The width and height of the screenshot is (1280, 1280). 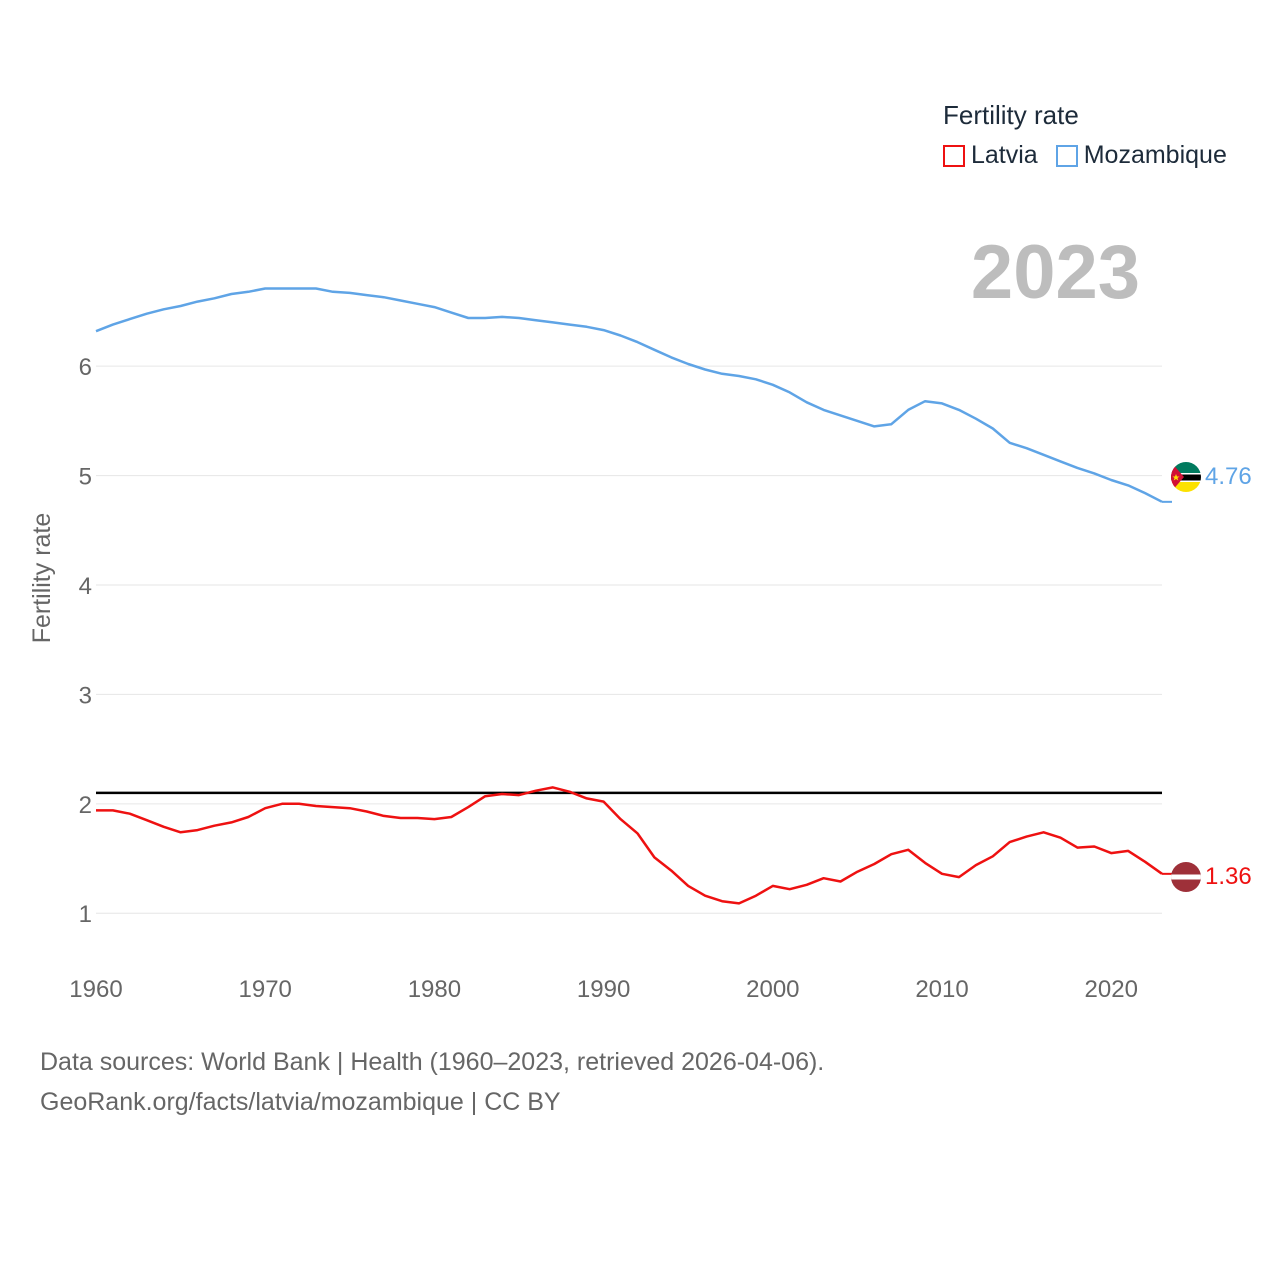 I want to click on y-tick-label-1: 1, so click(x=85, y=914).